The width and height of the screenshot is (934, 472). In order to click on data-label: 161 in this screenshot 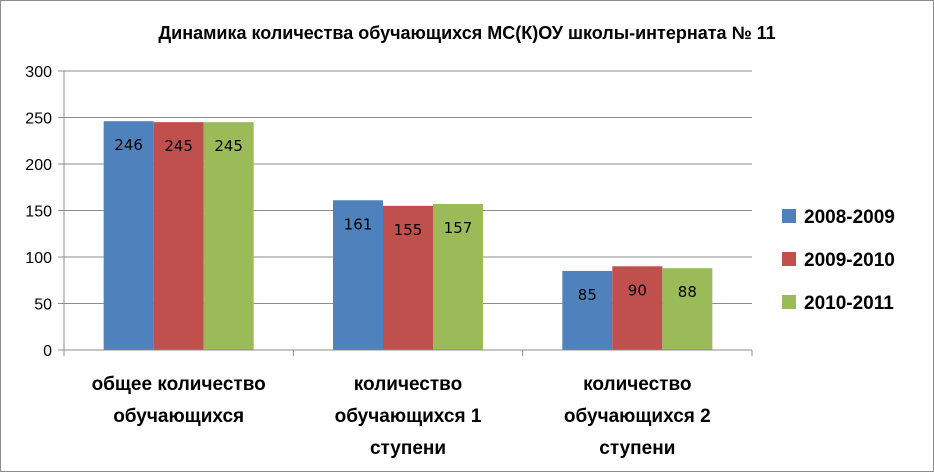, I will do `click(358, 224)`.